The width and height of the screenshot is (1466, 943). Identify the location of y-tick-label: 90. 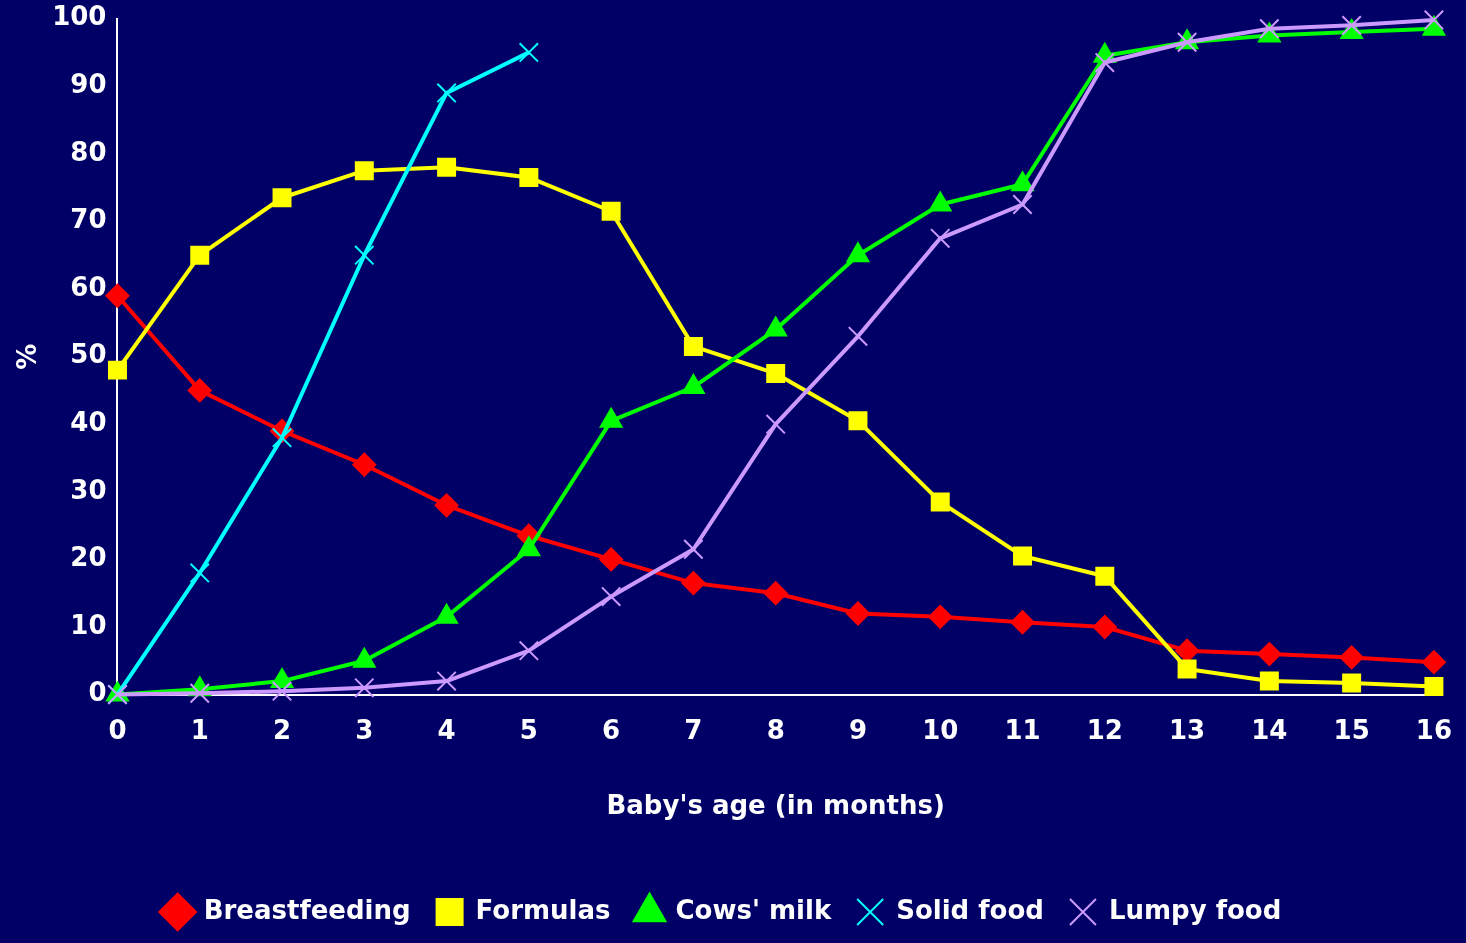
(88, 83).